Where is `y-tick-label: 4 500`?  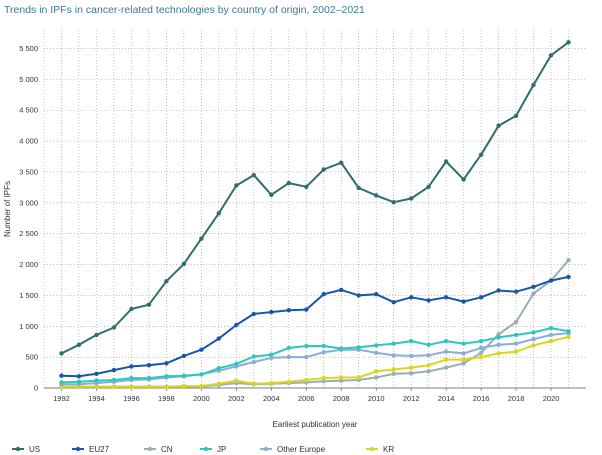
y-tick-label: 4 500 is located at coordinates (28, 110).